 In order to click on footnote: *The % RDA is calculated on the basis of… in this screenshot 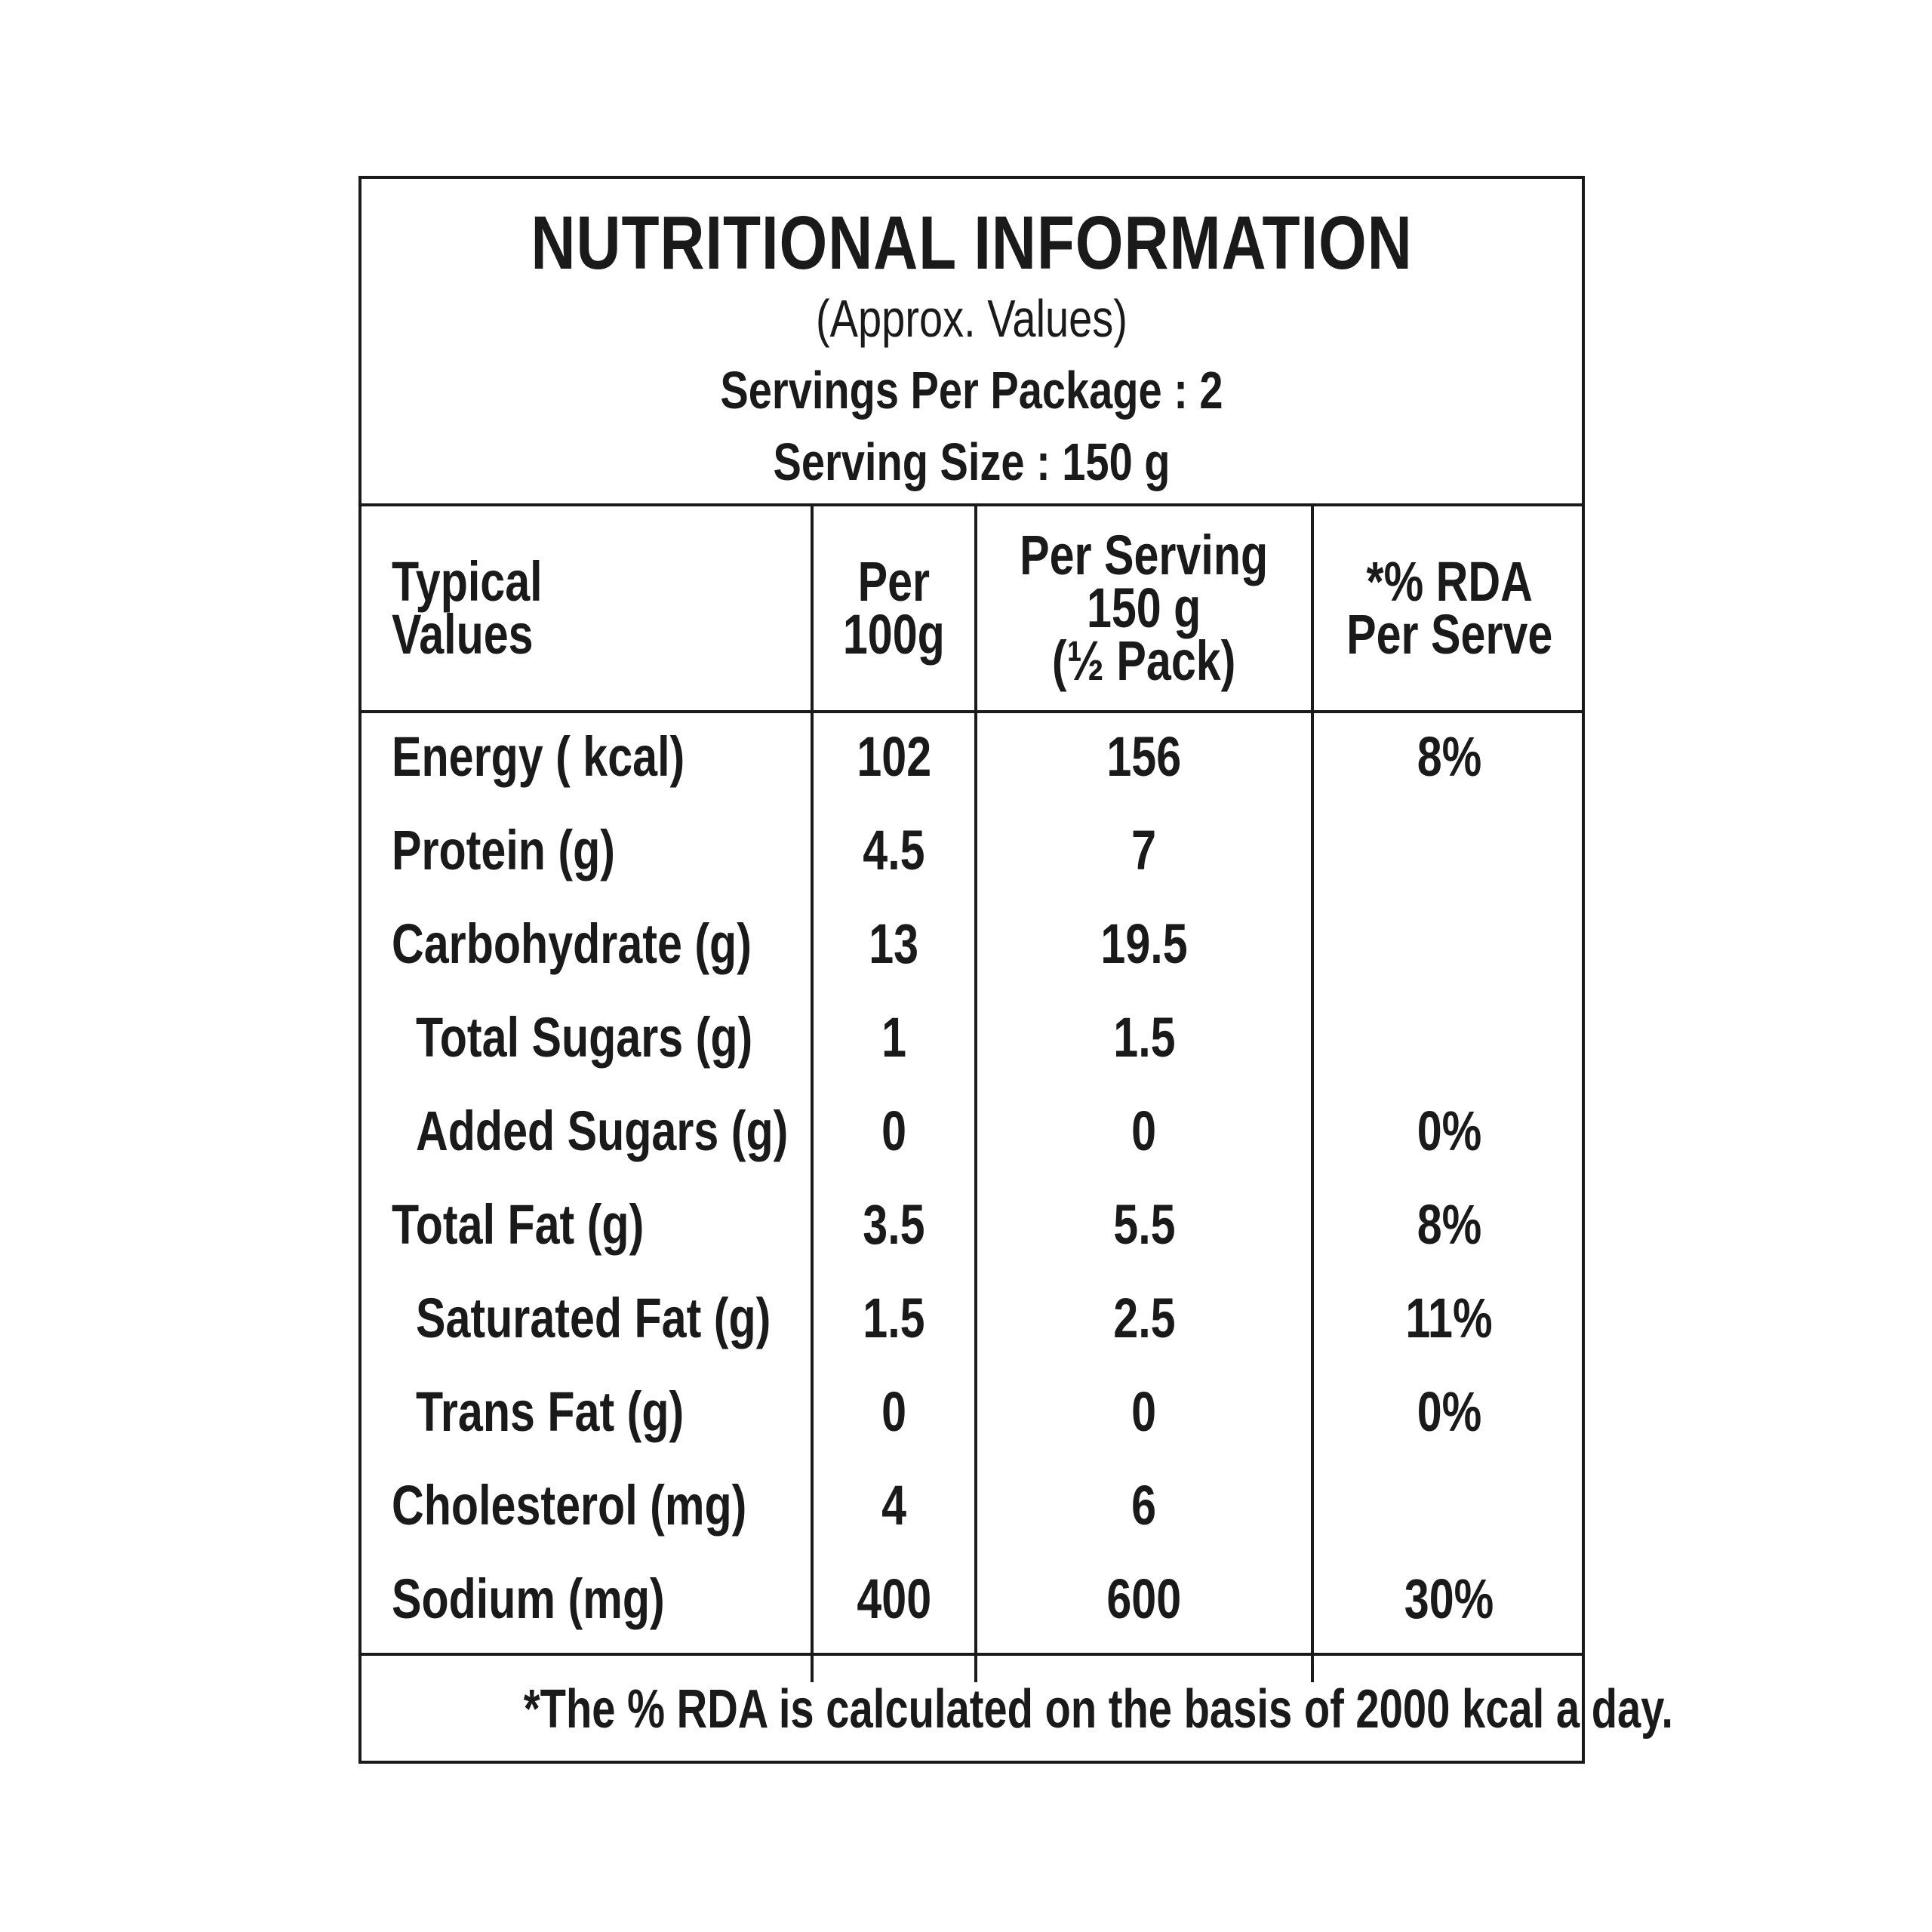, I will do `click(1098, 1709)`.